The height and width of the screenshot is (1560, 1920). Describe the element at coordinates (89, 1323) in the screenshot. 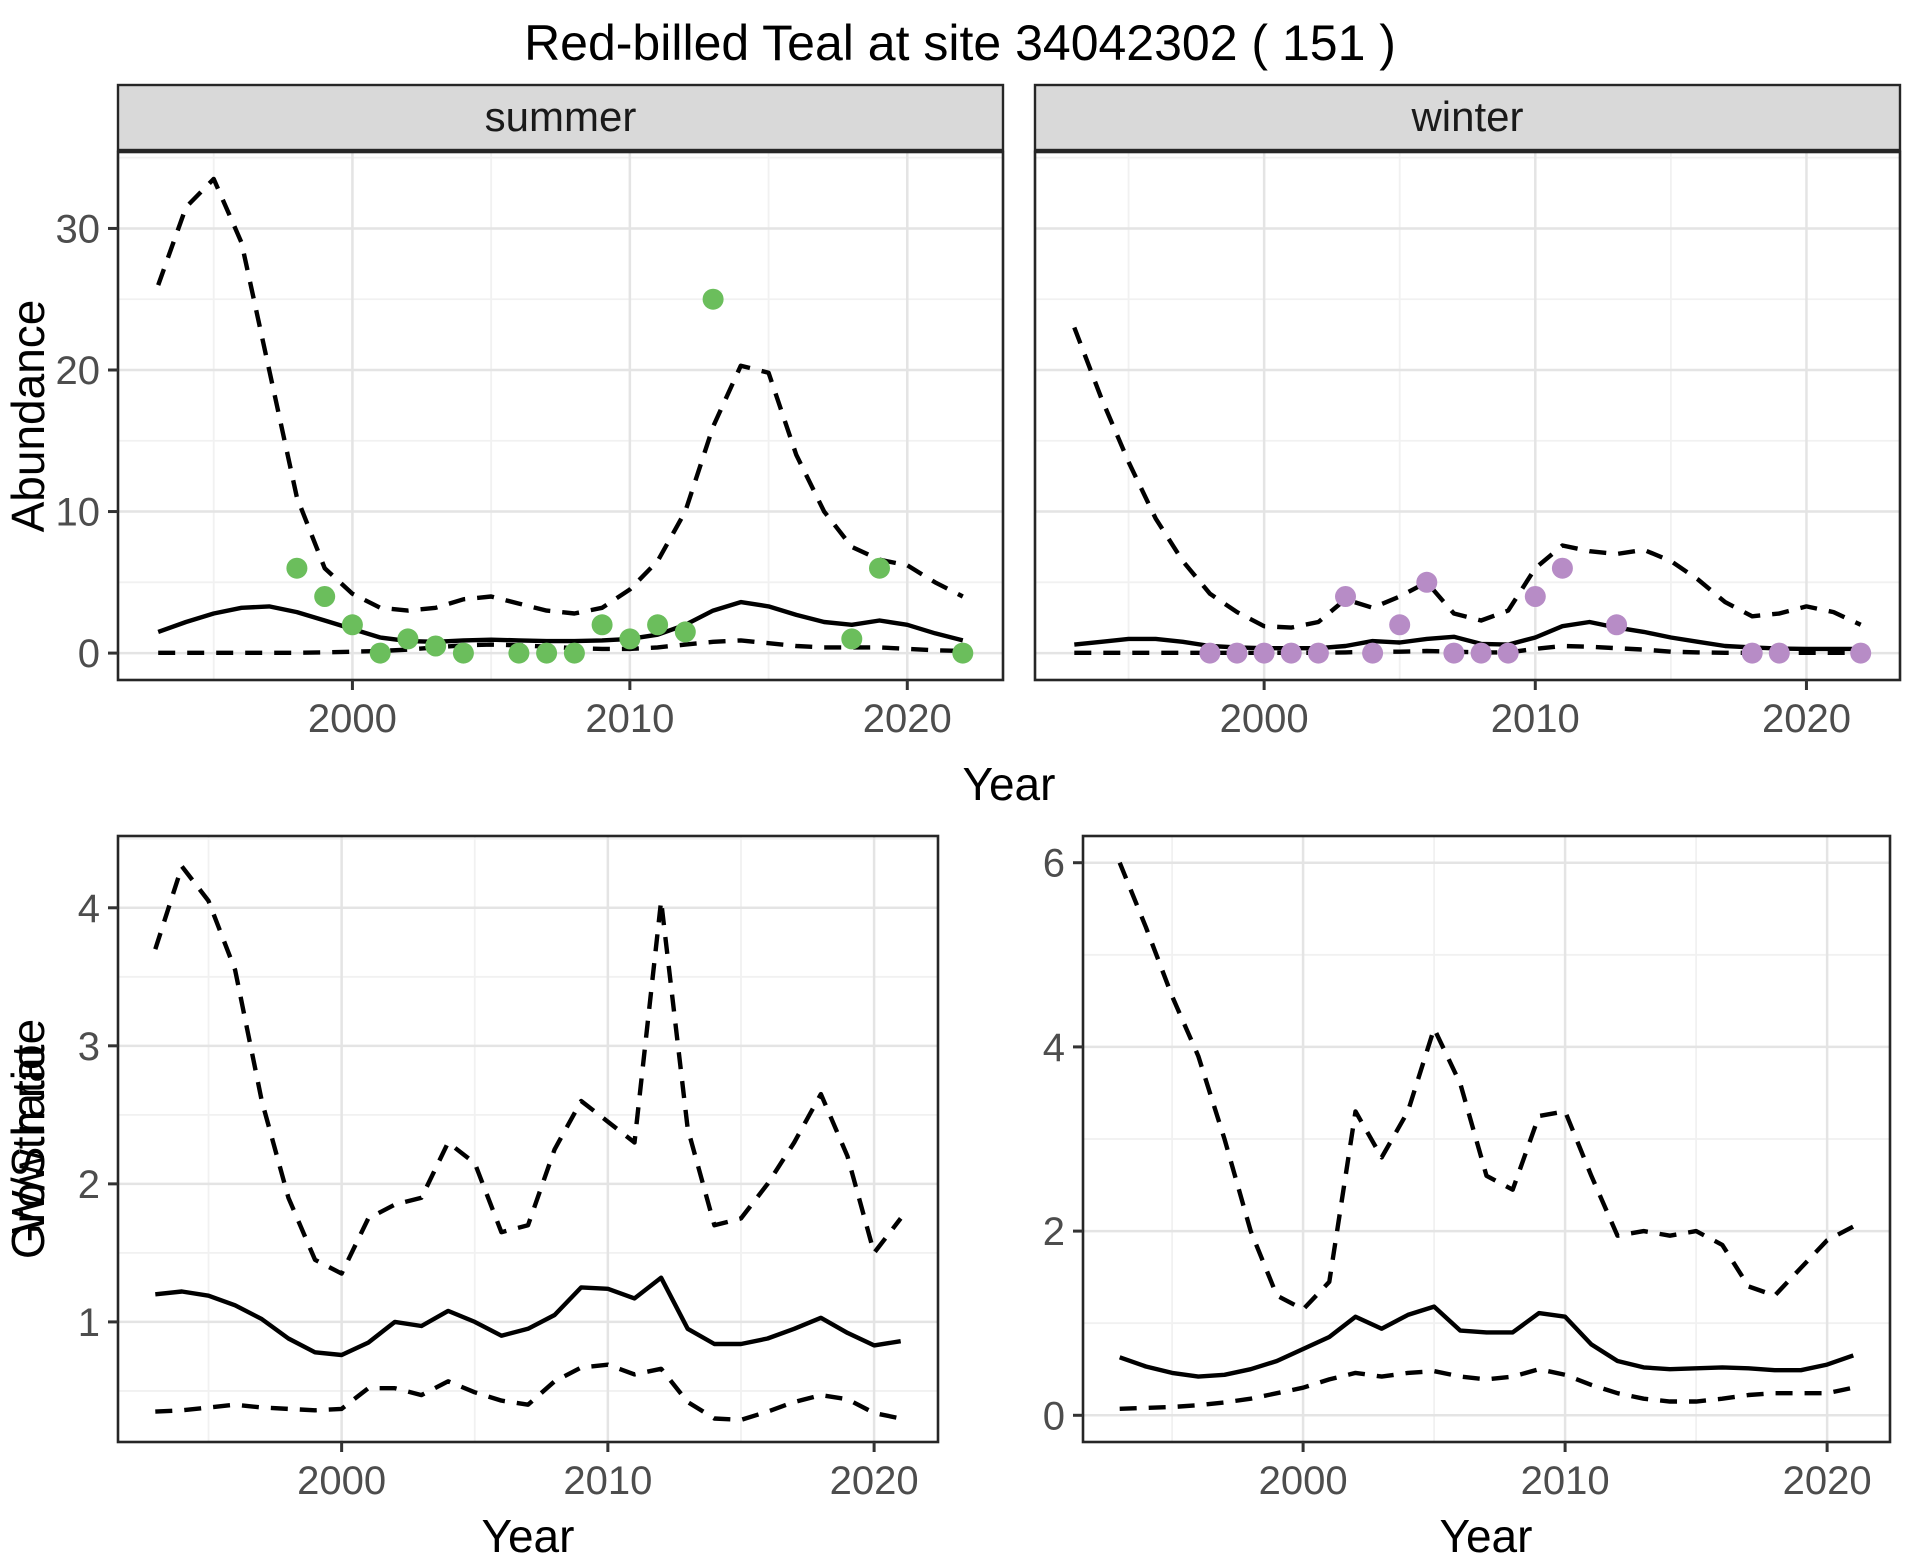

I see `y-tick-label: 1` at that location.